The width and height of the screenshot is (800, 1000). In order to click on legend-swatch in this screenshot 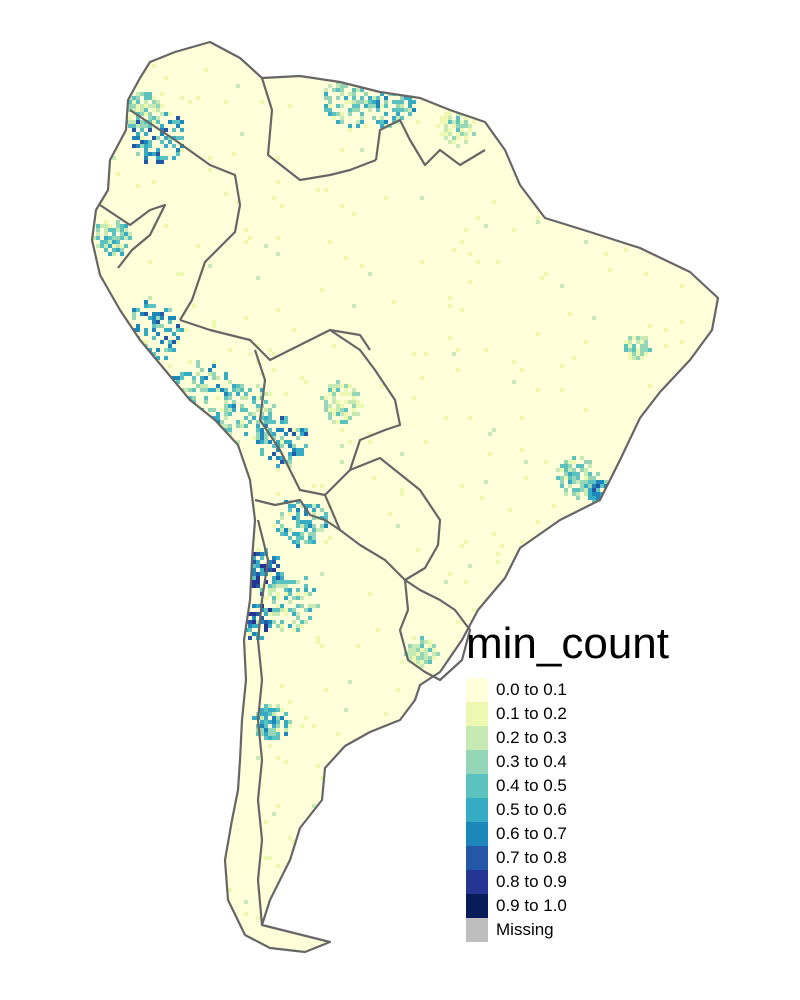, I will do `click(477, 834)`.